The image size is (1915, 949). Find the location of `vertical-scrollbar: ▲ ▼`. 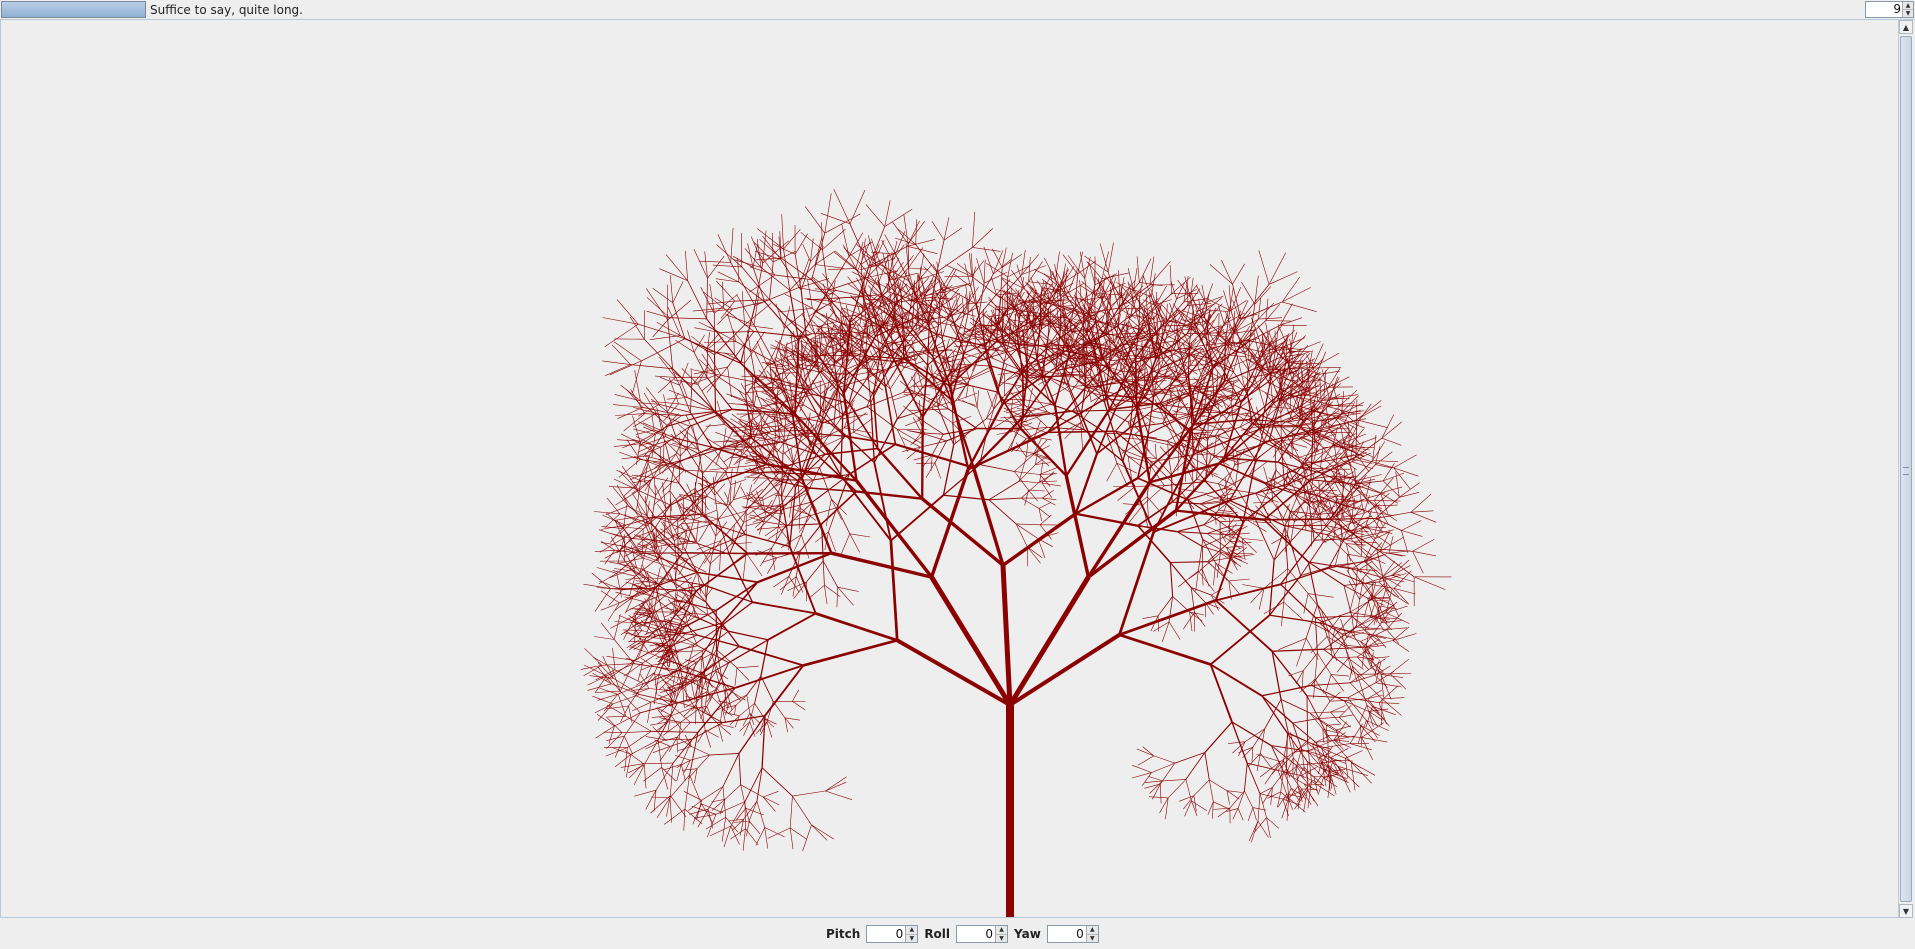

vertical-scrollbar: ▲ ▼ is located at coordinates (1905, 469).